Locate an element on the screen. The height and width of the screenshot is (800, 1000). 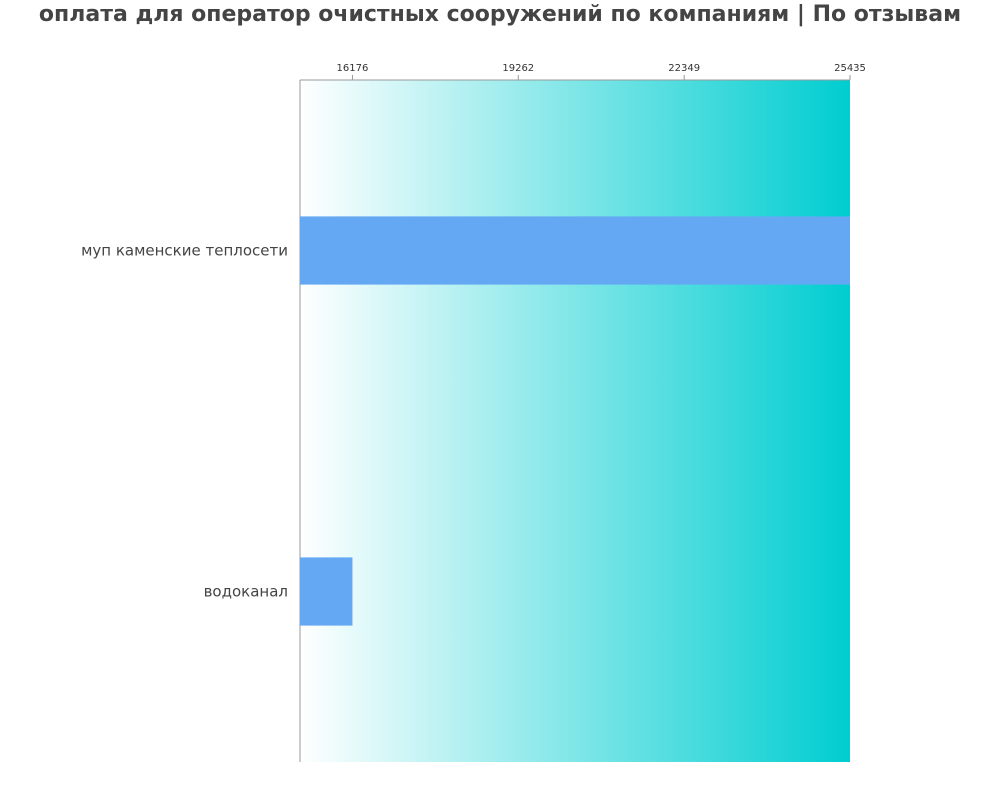
category-label: муп каменские теплосети is located at coordinates (184, 251).